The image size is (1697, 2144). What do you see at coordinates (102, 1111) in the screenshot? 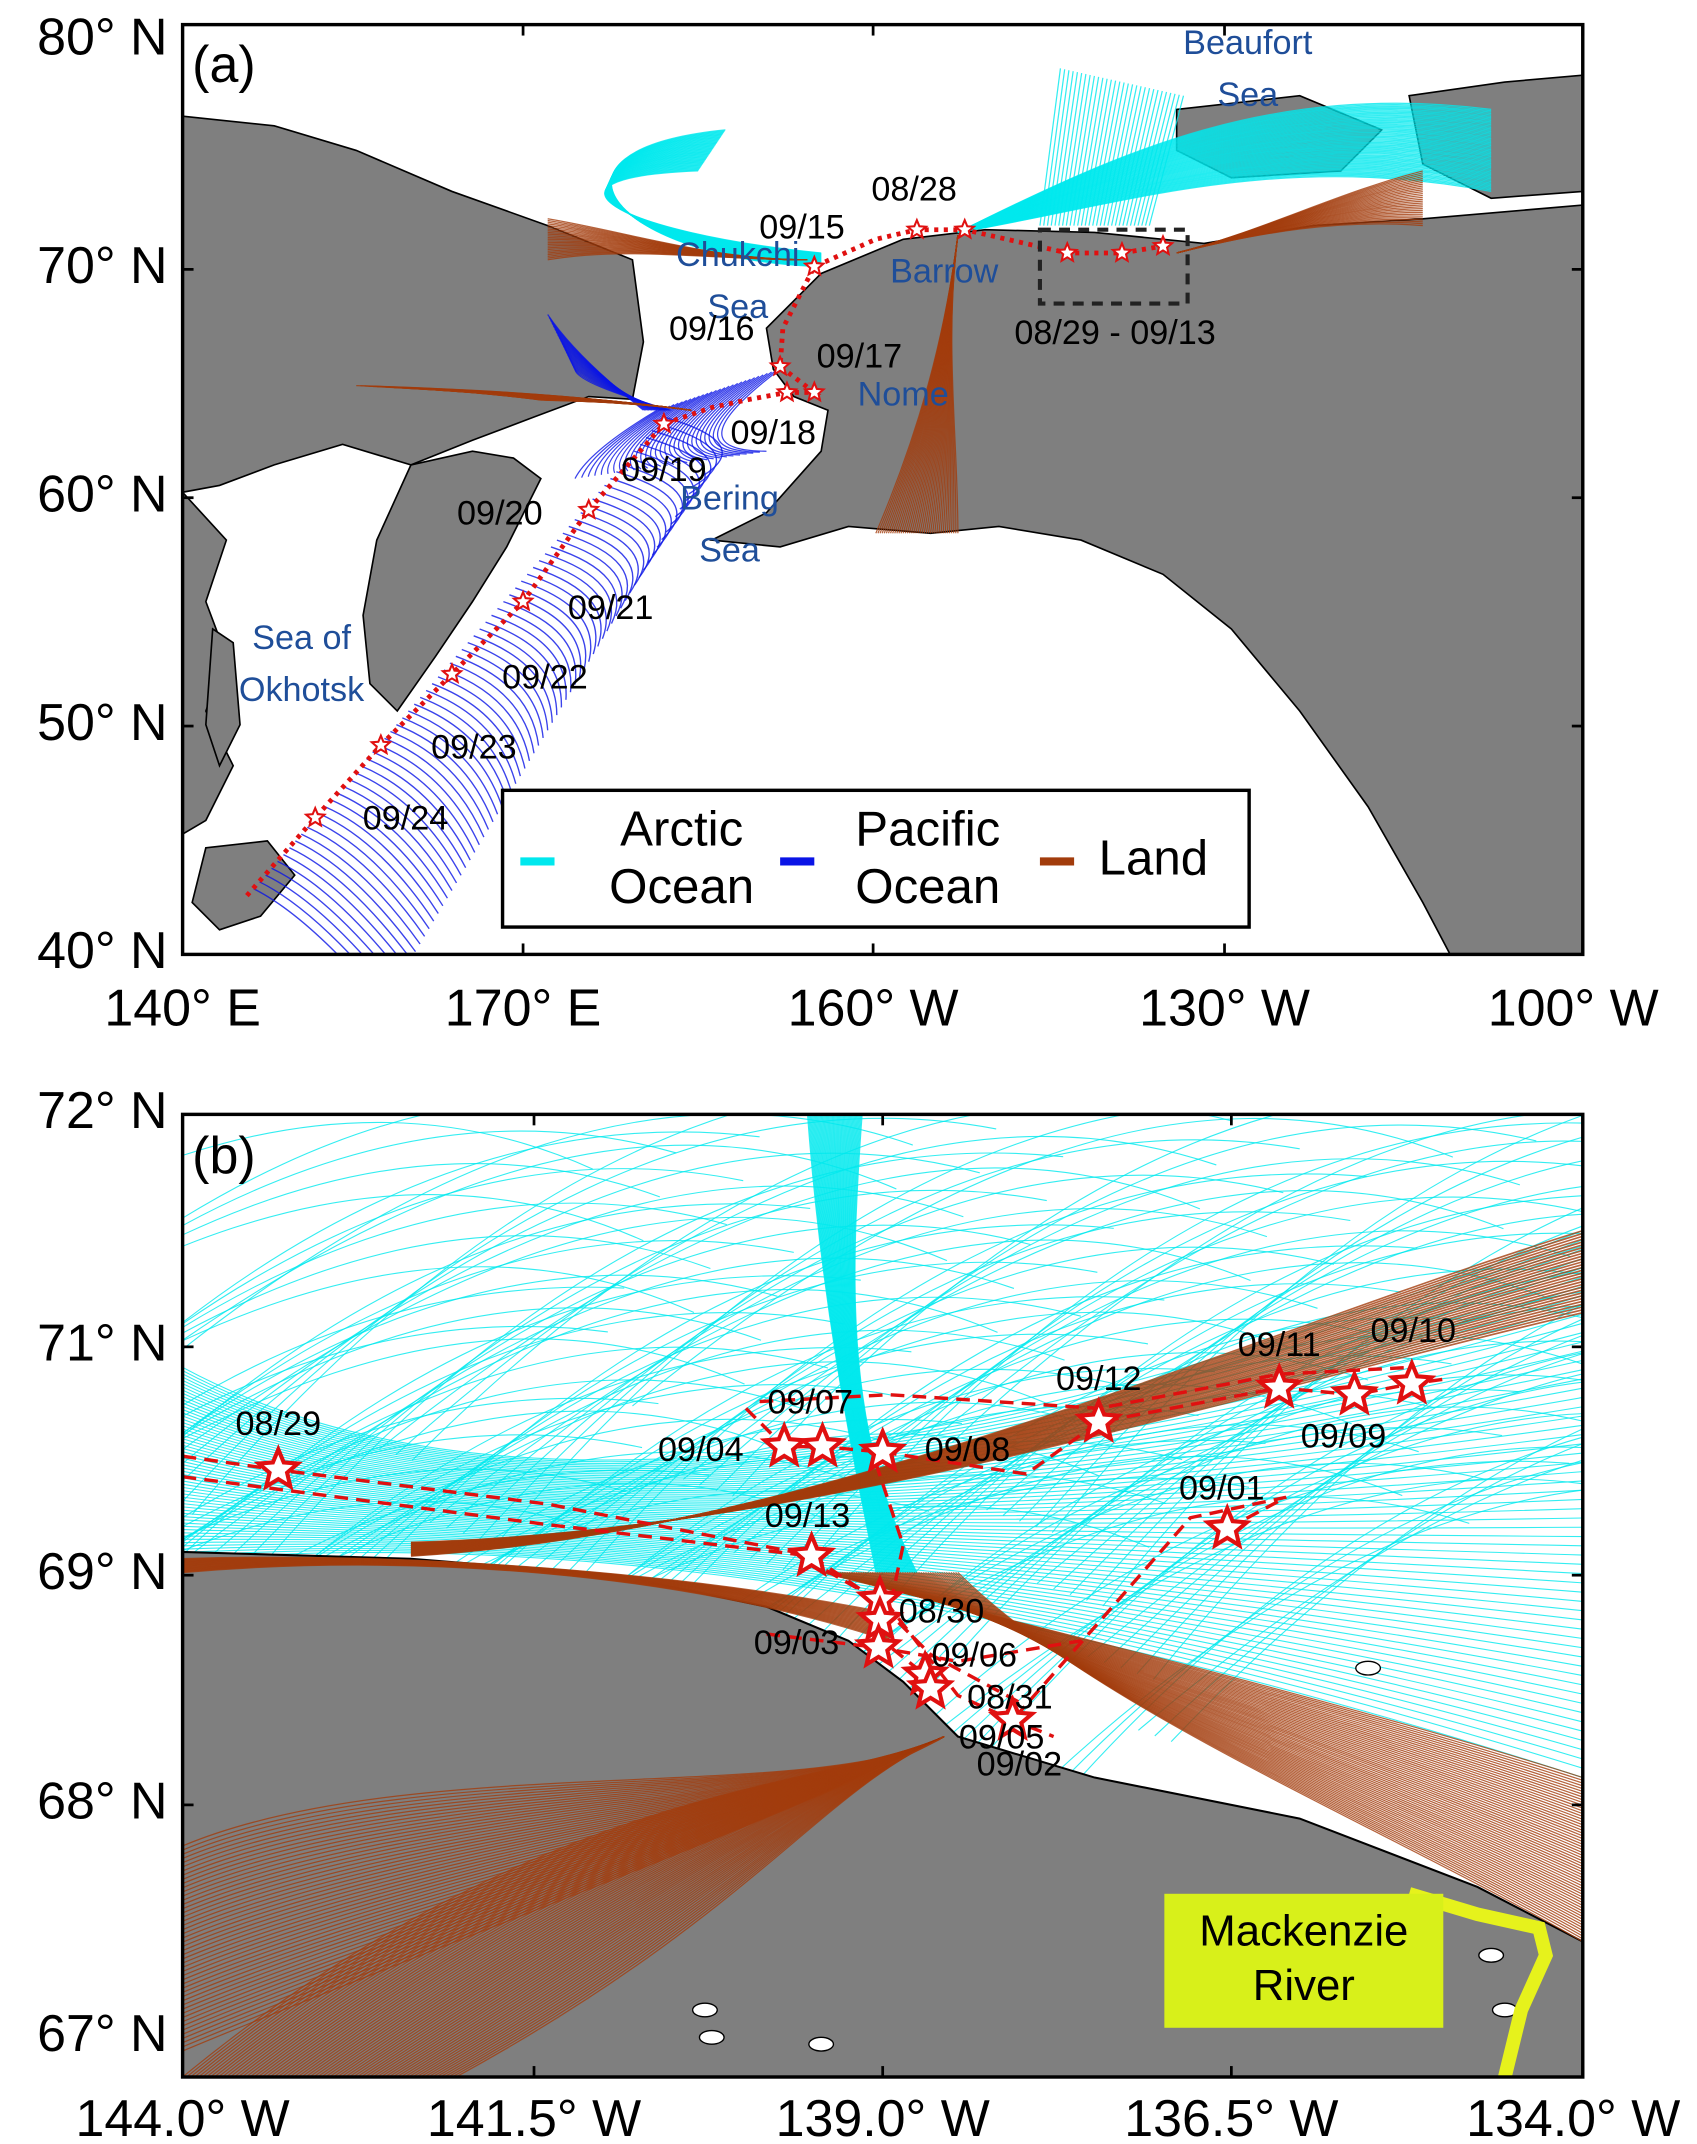
I see `y-tick-label: 72° N` at bounding box center [102, 1111].